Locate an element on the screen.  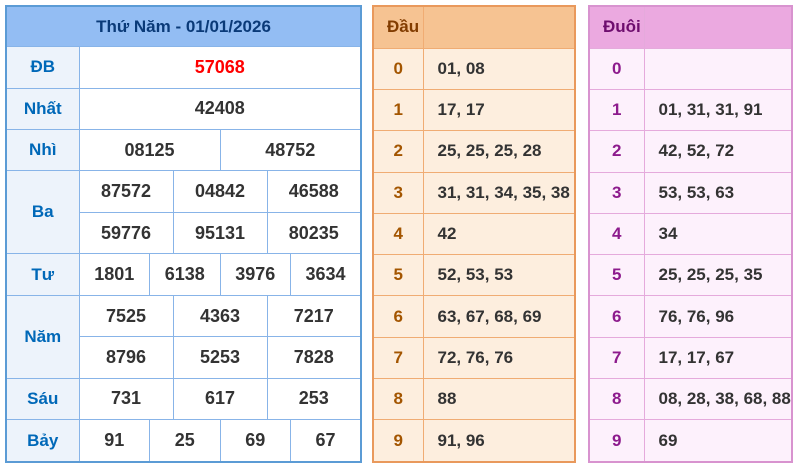
prize-value: 87572 is located at coordinates (126, 191).